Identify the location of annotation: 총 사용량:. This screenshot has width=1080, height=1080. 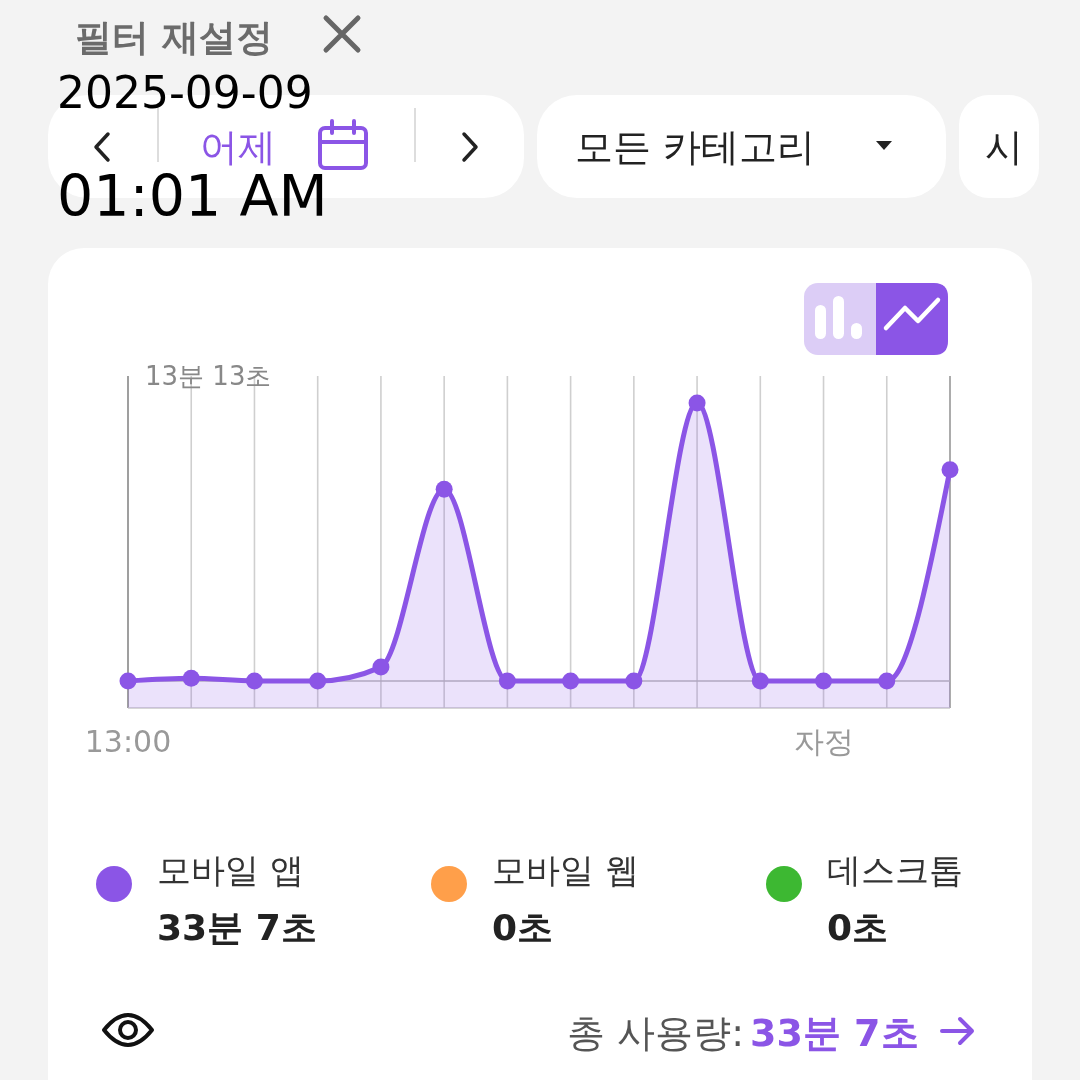
(655, 1033).